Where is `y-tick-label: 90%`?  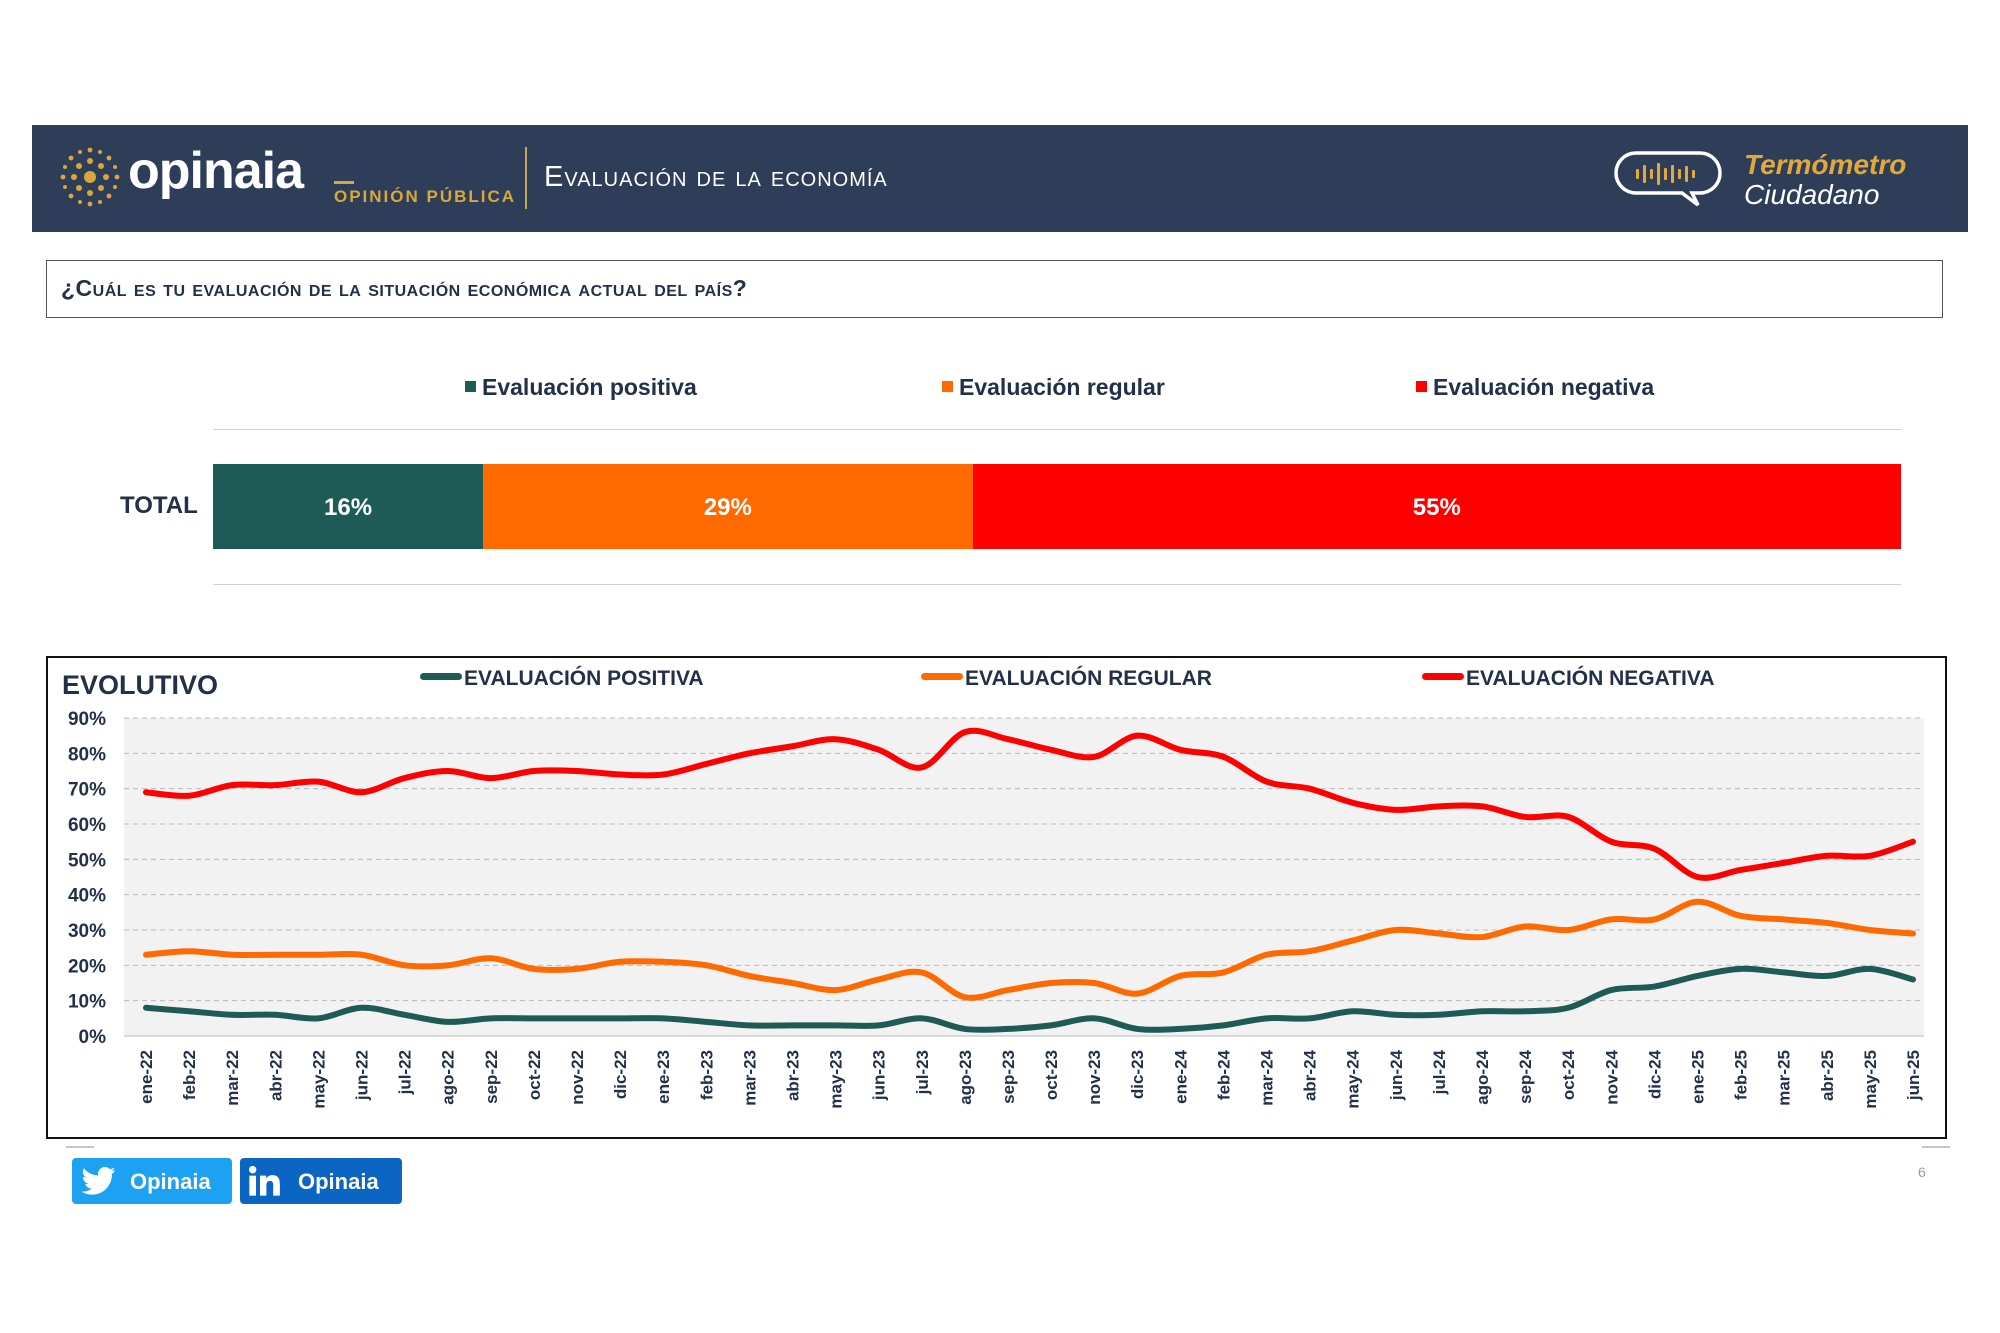 y-tick-label: 90% is located at coordinates (87, 719).